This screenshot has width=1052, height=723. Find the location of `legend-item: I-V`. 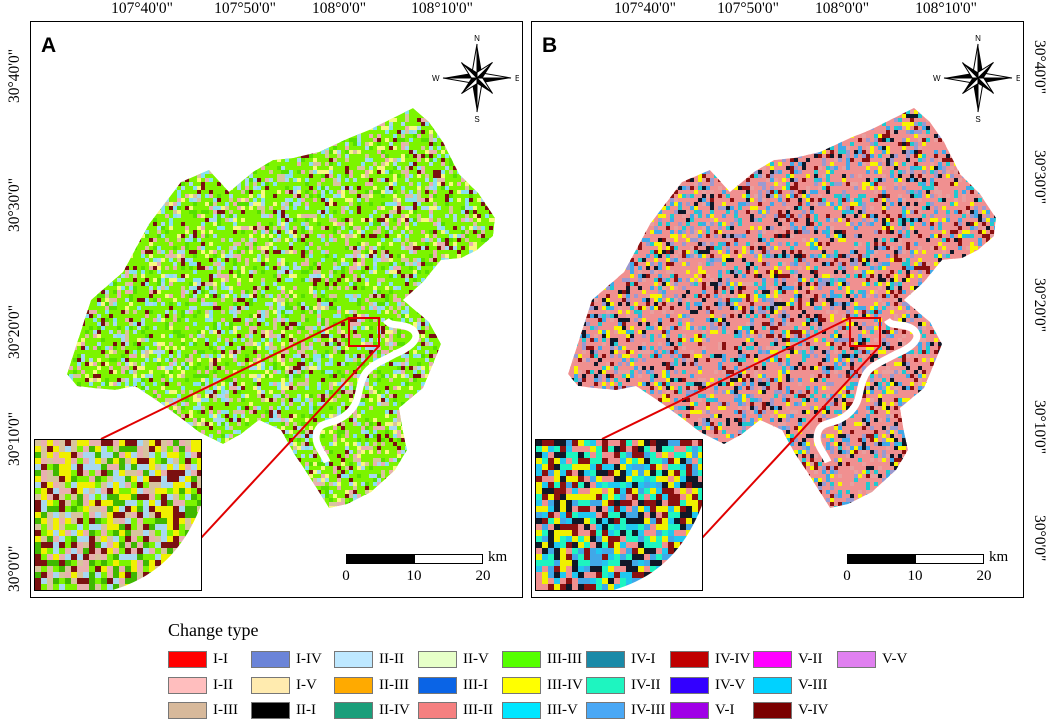

legend-item: I-V is located at coordinates (284, 685).